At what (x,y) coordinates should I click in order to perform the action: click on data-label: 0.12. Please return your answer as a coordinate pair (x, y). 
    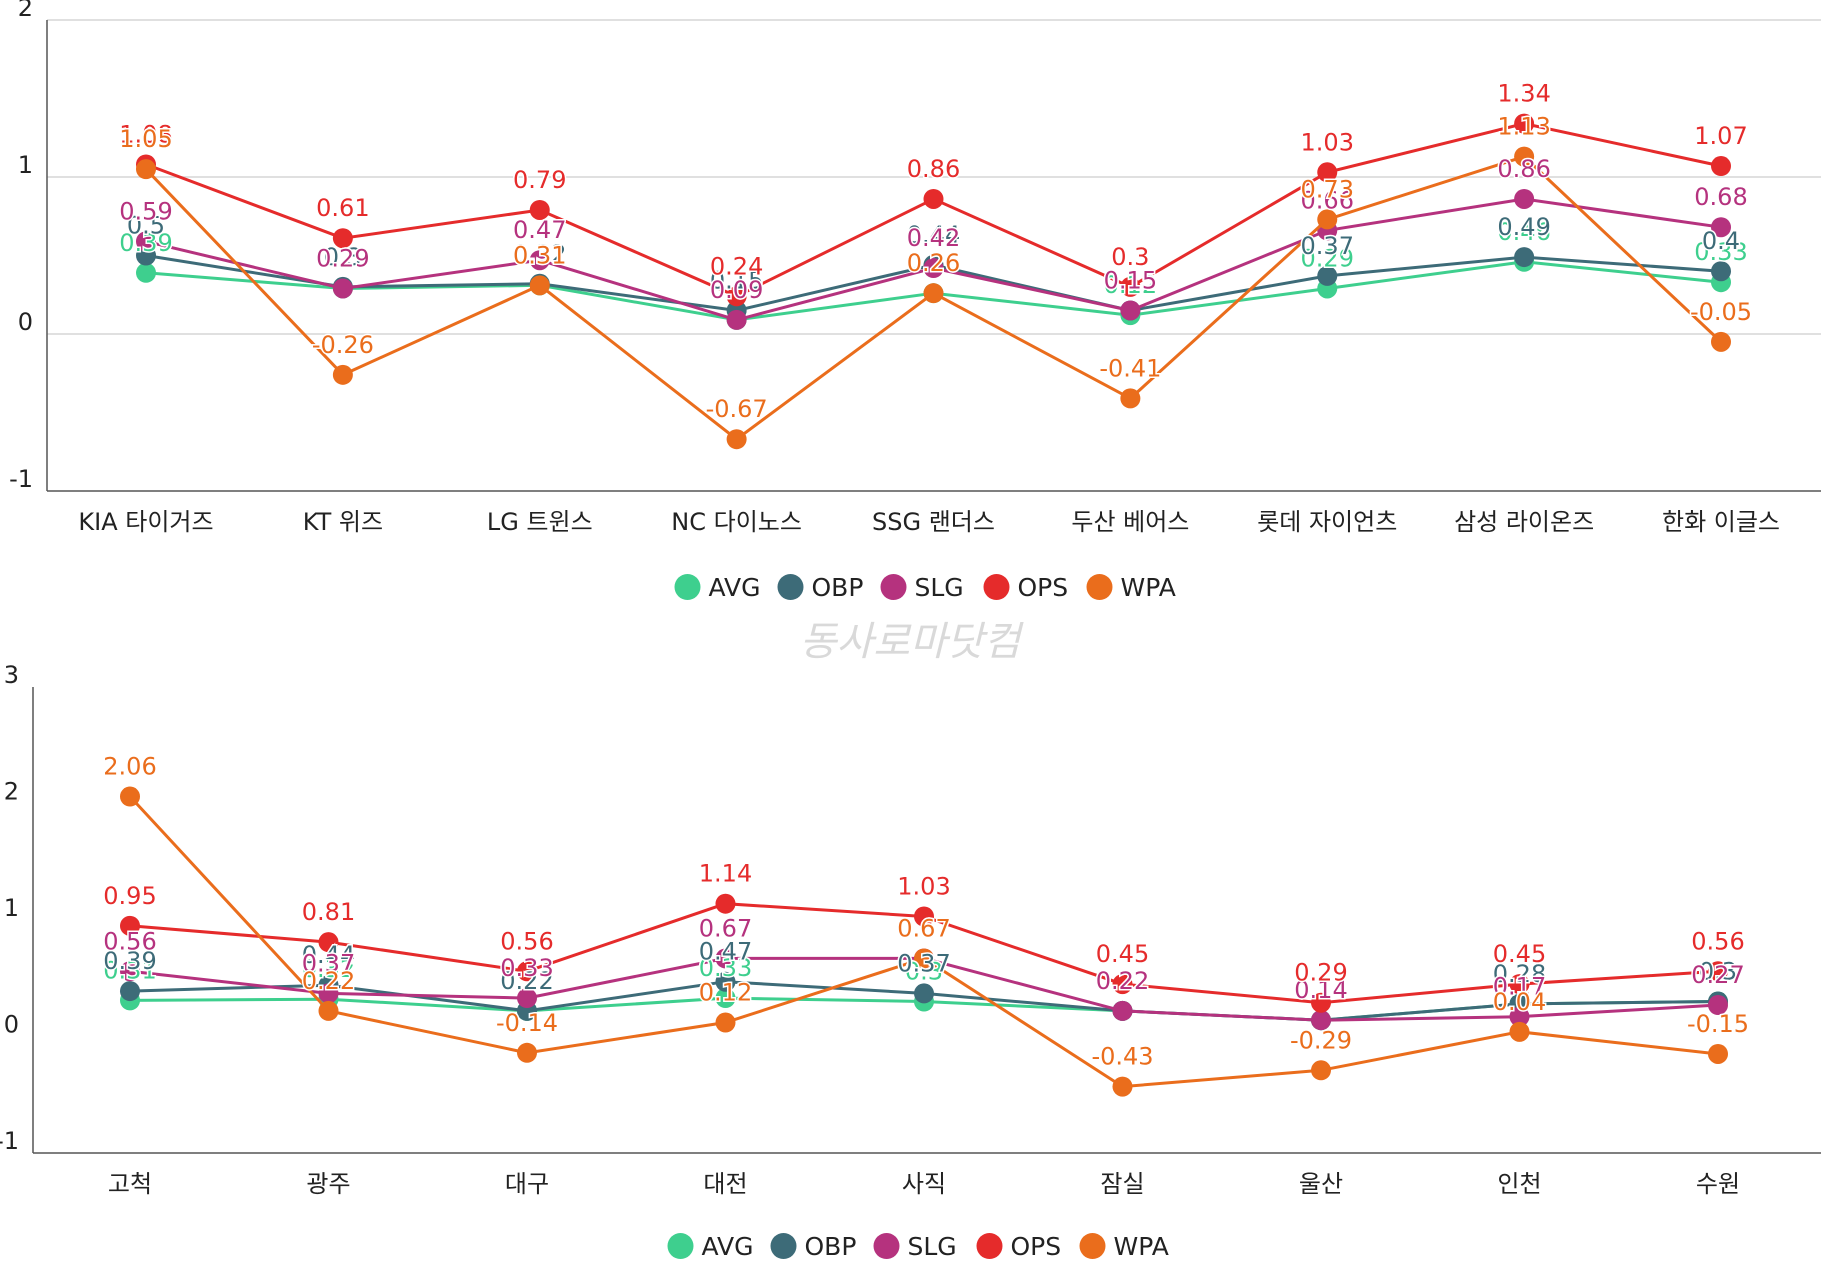
    Looking at the image, I should click on (725, 993).